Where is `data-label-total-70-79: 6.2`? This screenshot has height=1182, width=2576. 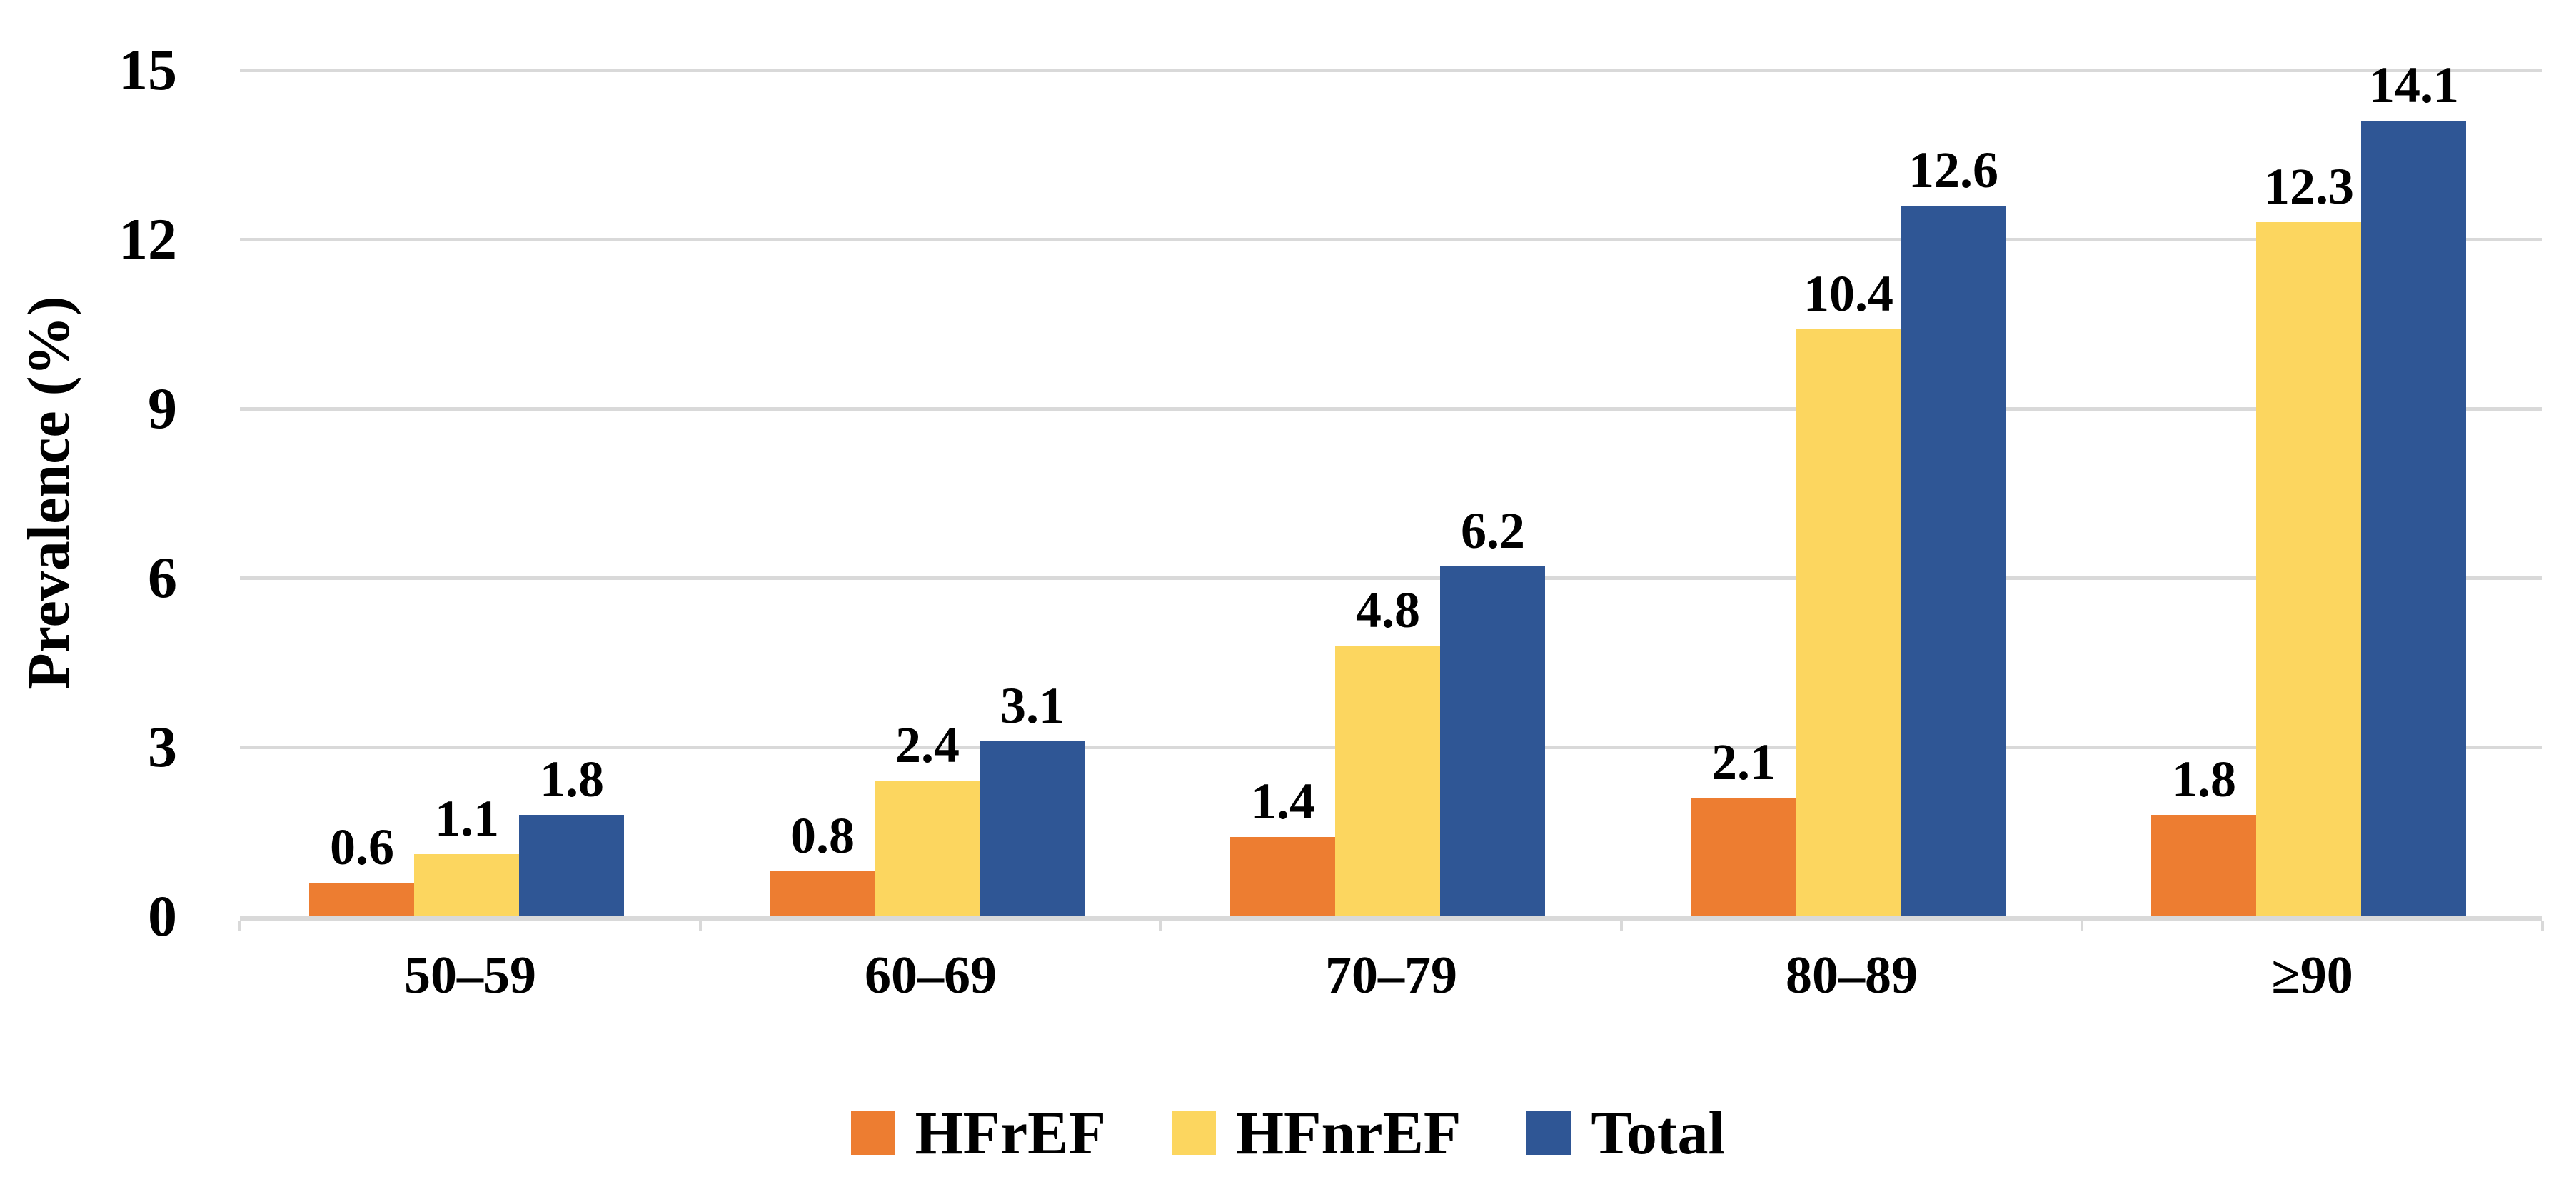 data-label-total-70-79: 6.2 is located at coordinates (1493, 530).